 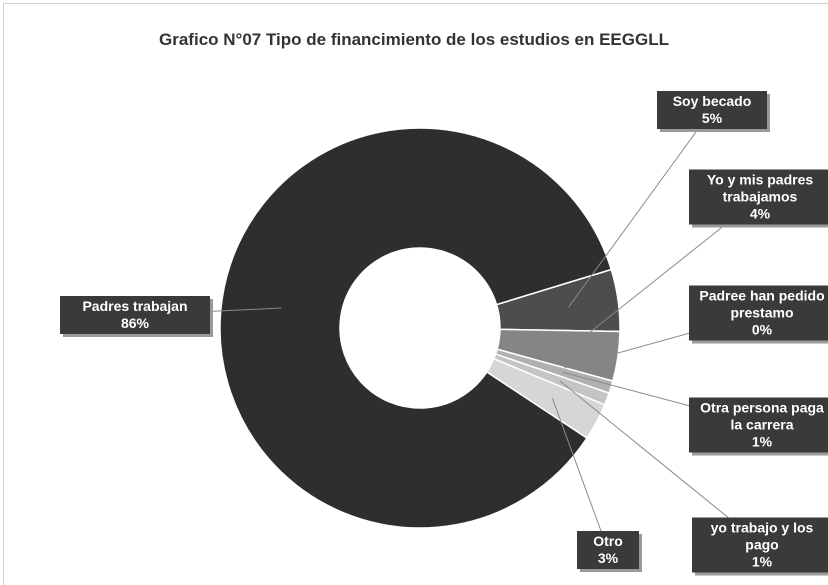 I want to click on label-name: Padree han pedido prestamo, so click(x=762, y=304).